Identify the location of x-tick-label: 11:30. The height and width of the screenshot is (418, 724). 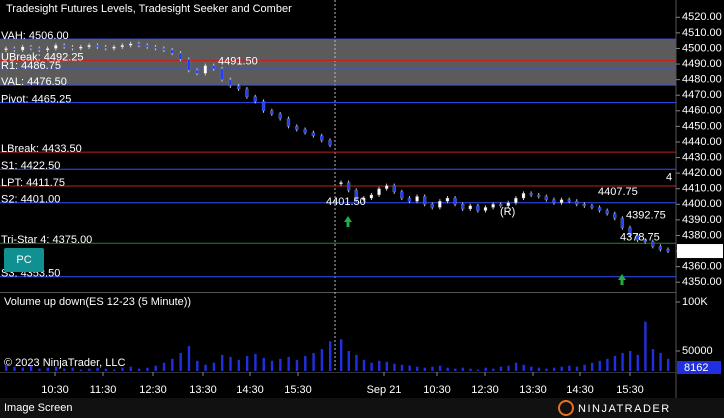
(103, 390).